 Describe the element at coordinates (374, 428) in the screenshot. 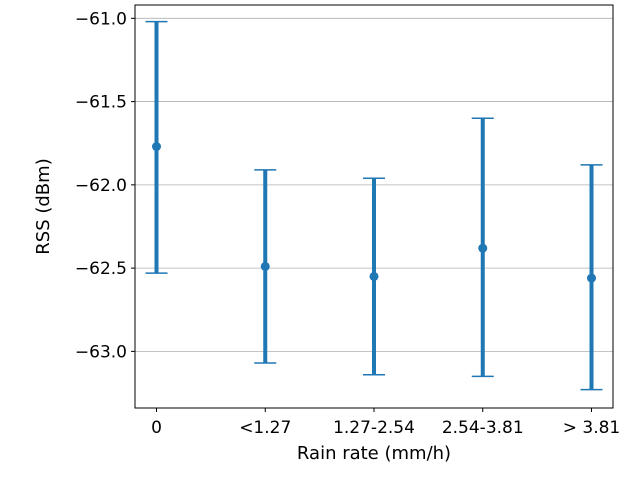

I see `x-tick-label: 1.27-2.54` at that location.